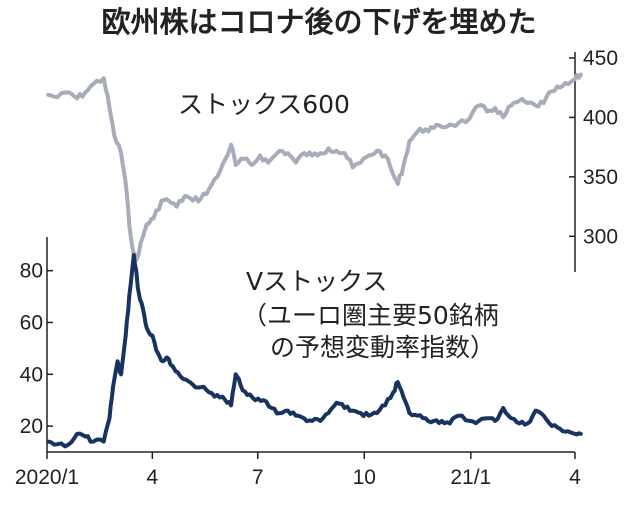 Image resolution: width=638 pixels, height=505 pixels. I want to click on left-y-tick-label: 80, so click(31, 271).